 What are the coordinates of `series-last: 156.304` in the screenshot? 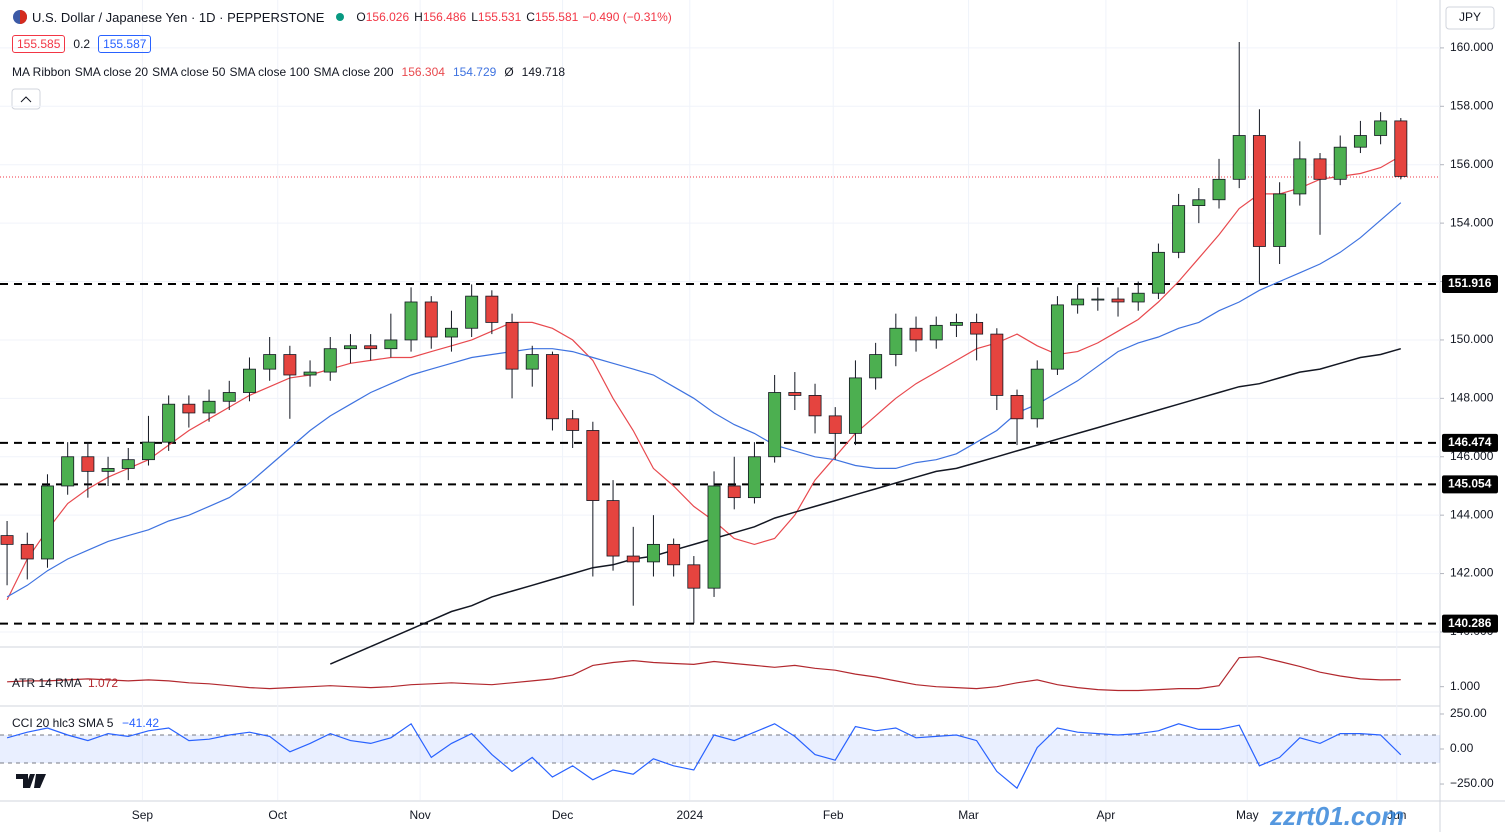 It's located at (423, 72).